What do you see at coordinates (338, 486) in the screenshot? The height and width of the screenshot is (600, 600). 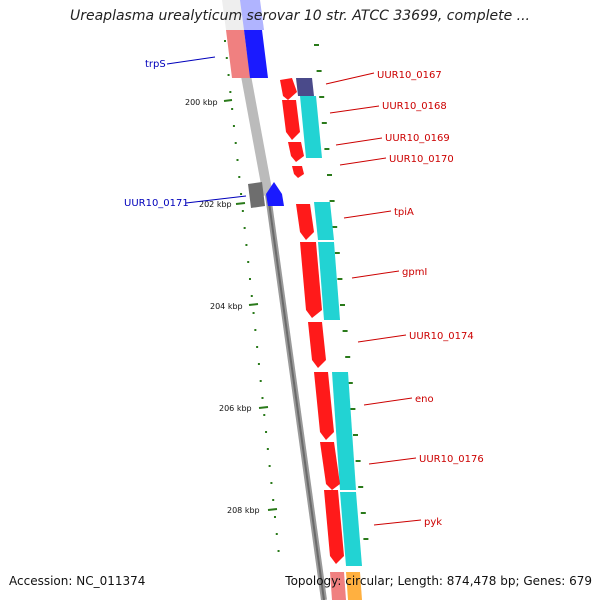 I see `gene-group-eno-pyk` at bounding box center [338, 486].